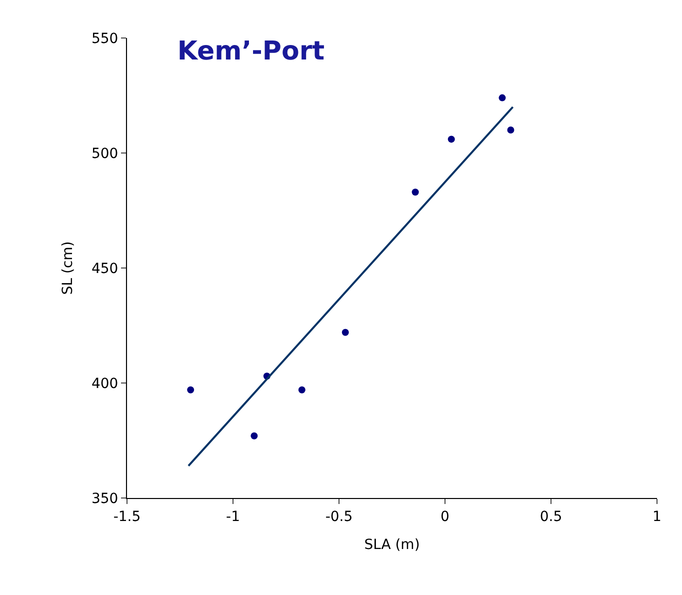  I want to click on y-tick-label: 500, so click(104, 154).